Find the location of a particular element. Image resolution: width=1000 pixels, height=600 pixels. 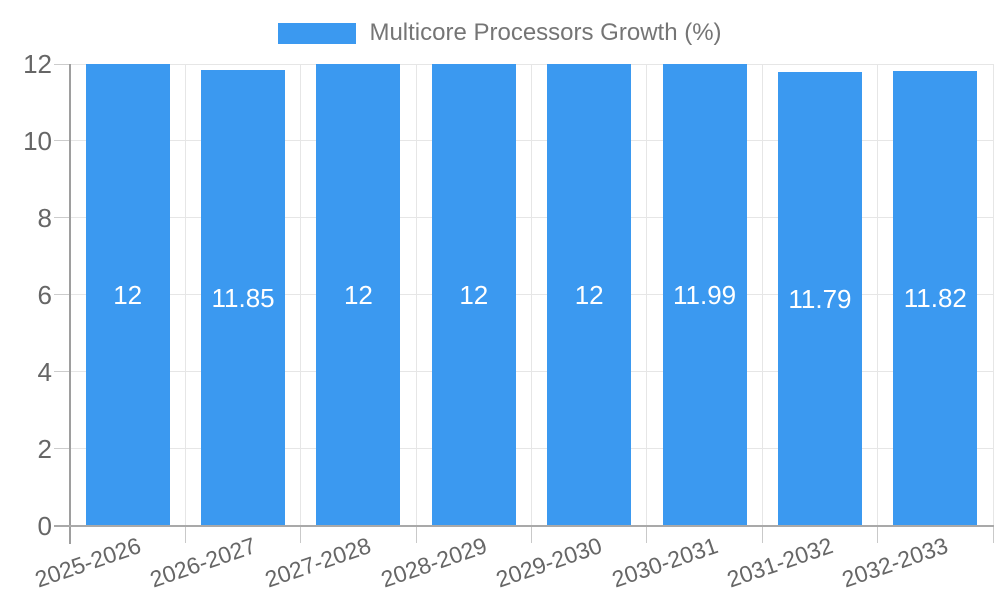

legend-color-swatch is located at coordinates (317, 33).